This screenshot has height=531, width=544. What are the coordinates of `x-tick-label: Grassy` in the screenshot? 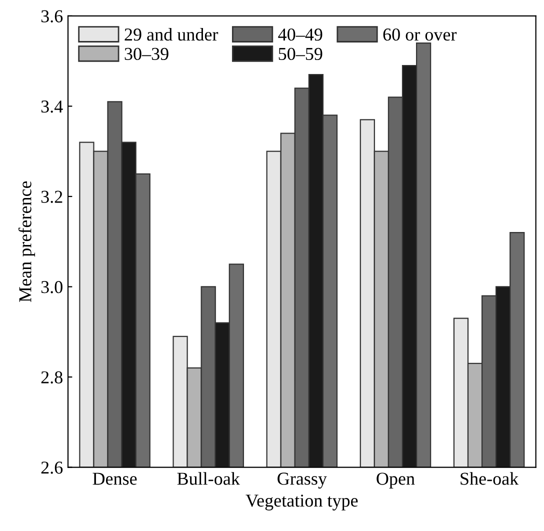 It's located at (302, 480).